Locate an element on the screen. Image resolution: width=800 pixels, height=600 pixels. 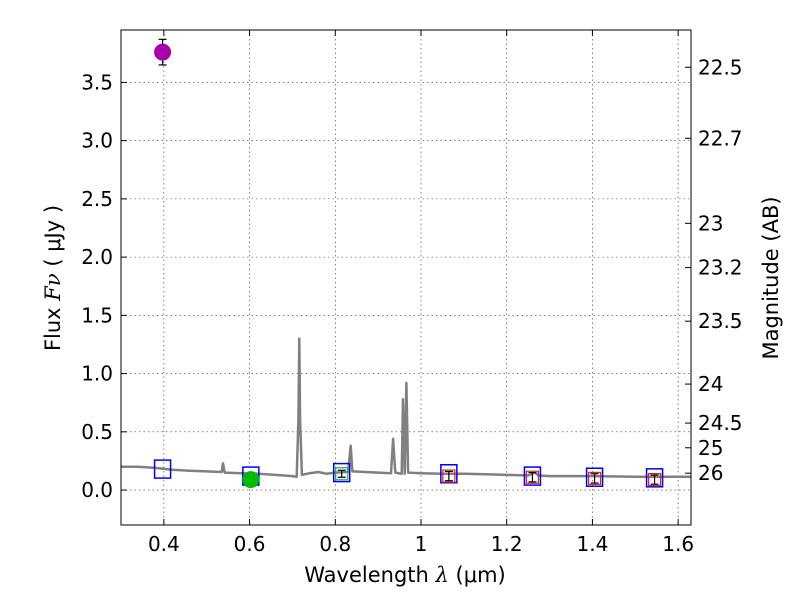
x-axis-label-unit: (μm) is located at coordinates (481, 575).